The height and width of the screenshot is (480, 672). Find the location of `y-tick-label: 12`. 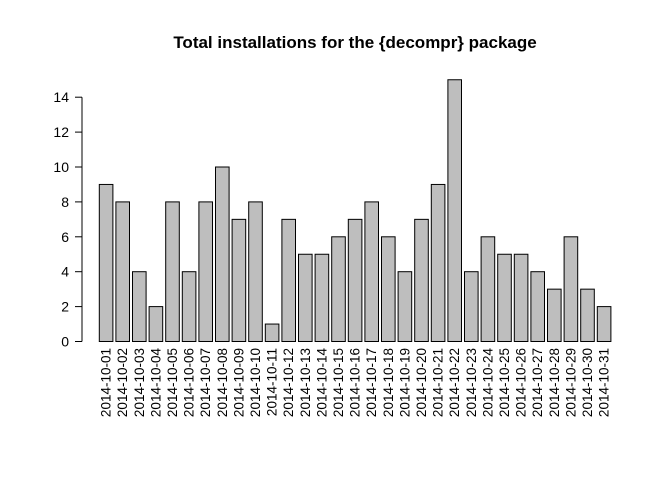

y-tick-label: 12 is located at coordinates (61, 132).